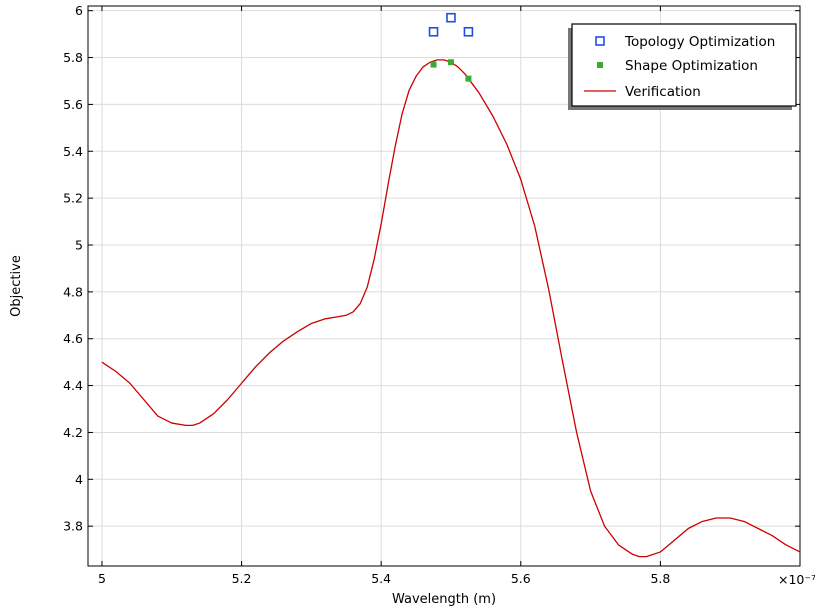  I want to click on legend-label: Topology Optimization, so click(699, 42).